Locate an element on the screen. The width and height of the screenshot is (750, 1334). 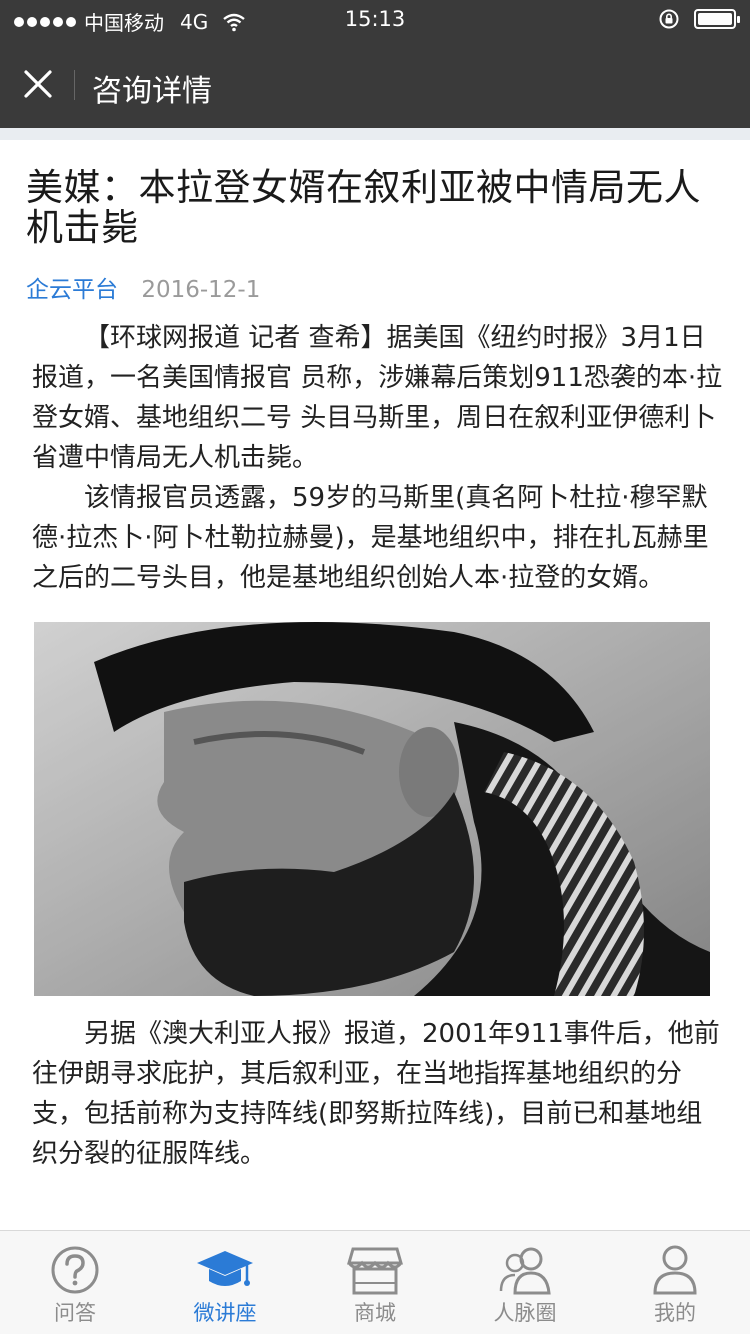
tab-qa: 问答 is located at coordinates (75, 1282).